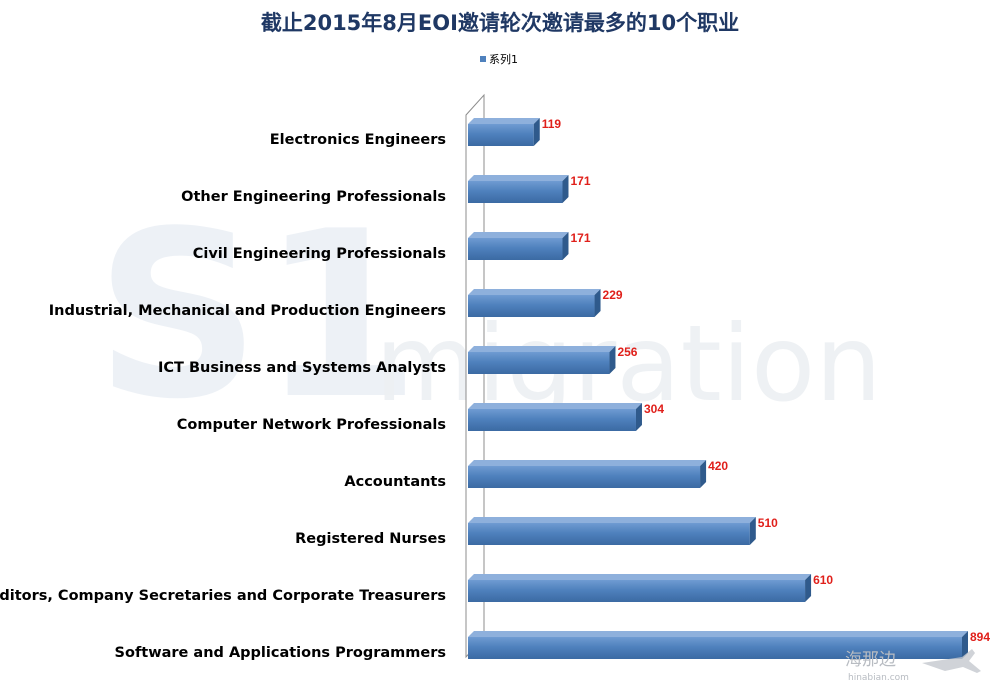  I want to click on legend-swatch, so click(483, 59).